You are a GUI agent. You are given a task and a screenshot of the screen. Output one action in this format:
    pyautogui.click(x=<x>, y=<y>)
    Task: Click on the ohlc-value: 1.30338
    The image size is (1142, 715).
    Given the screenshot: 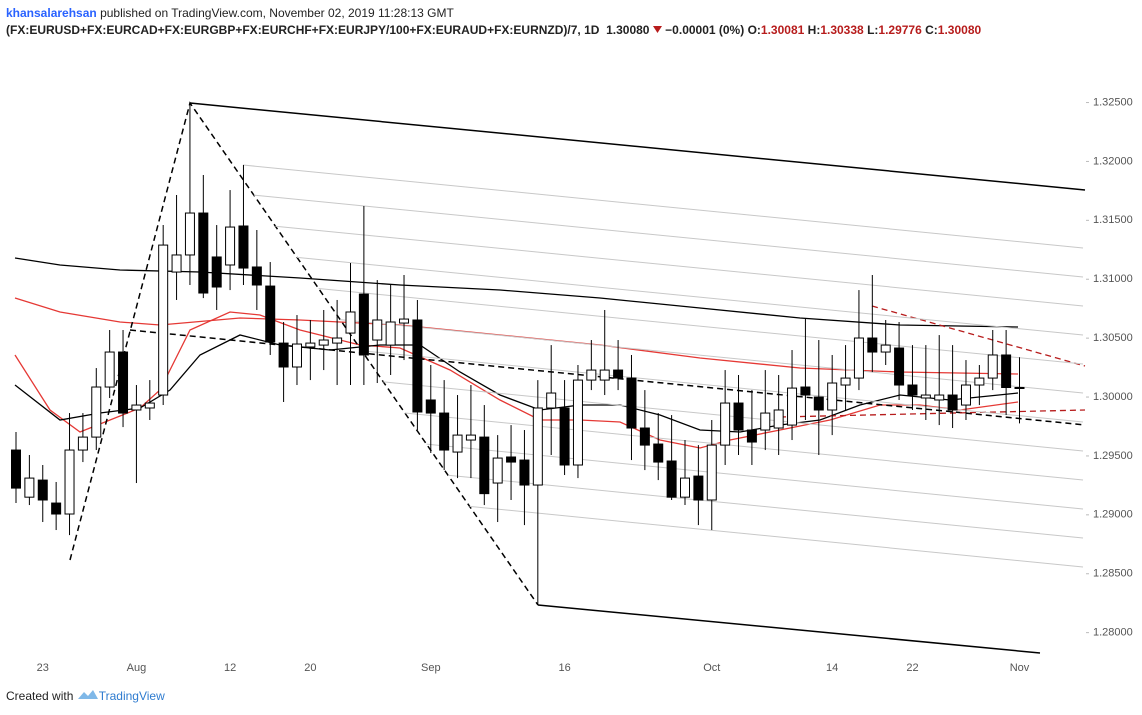 What is the action you would take?
    pyautogui.click(x=842, y=30)
    